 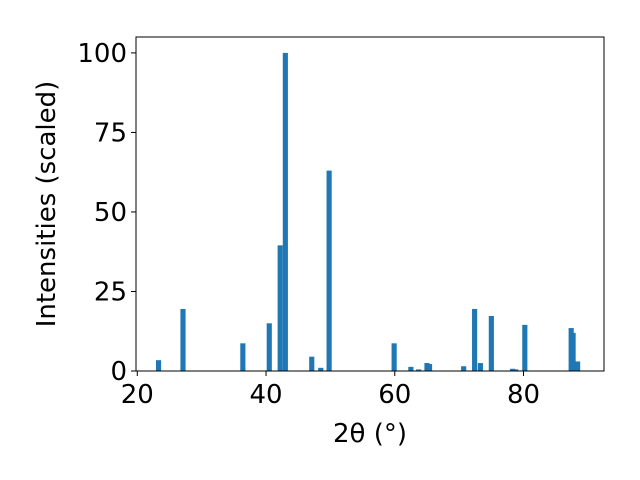 What do you see at coordinates (137, 395) in the screenshot?
I see `x-tick-label: 20` at bounding box center [137, 395].